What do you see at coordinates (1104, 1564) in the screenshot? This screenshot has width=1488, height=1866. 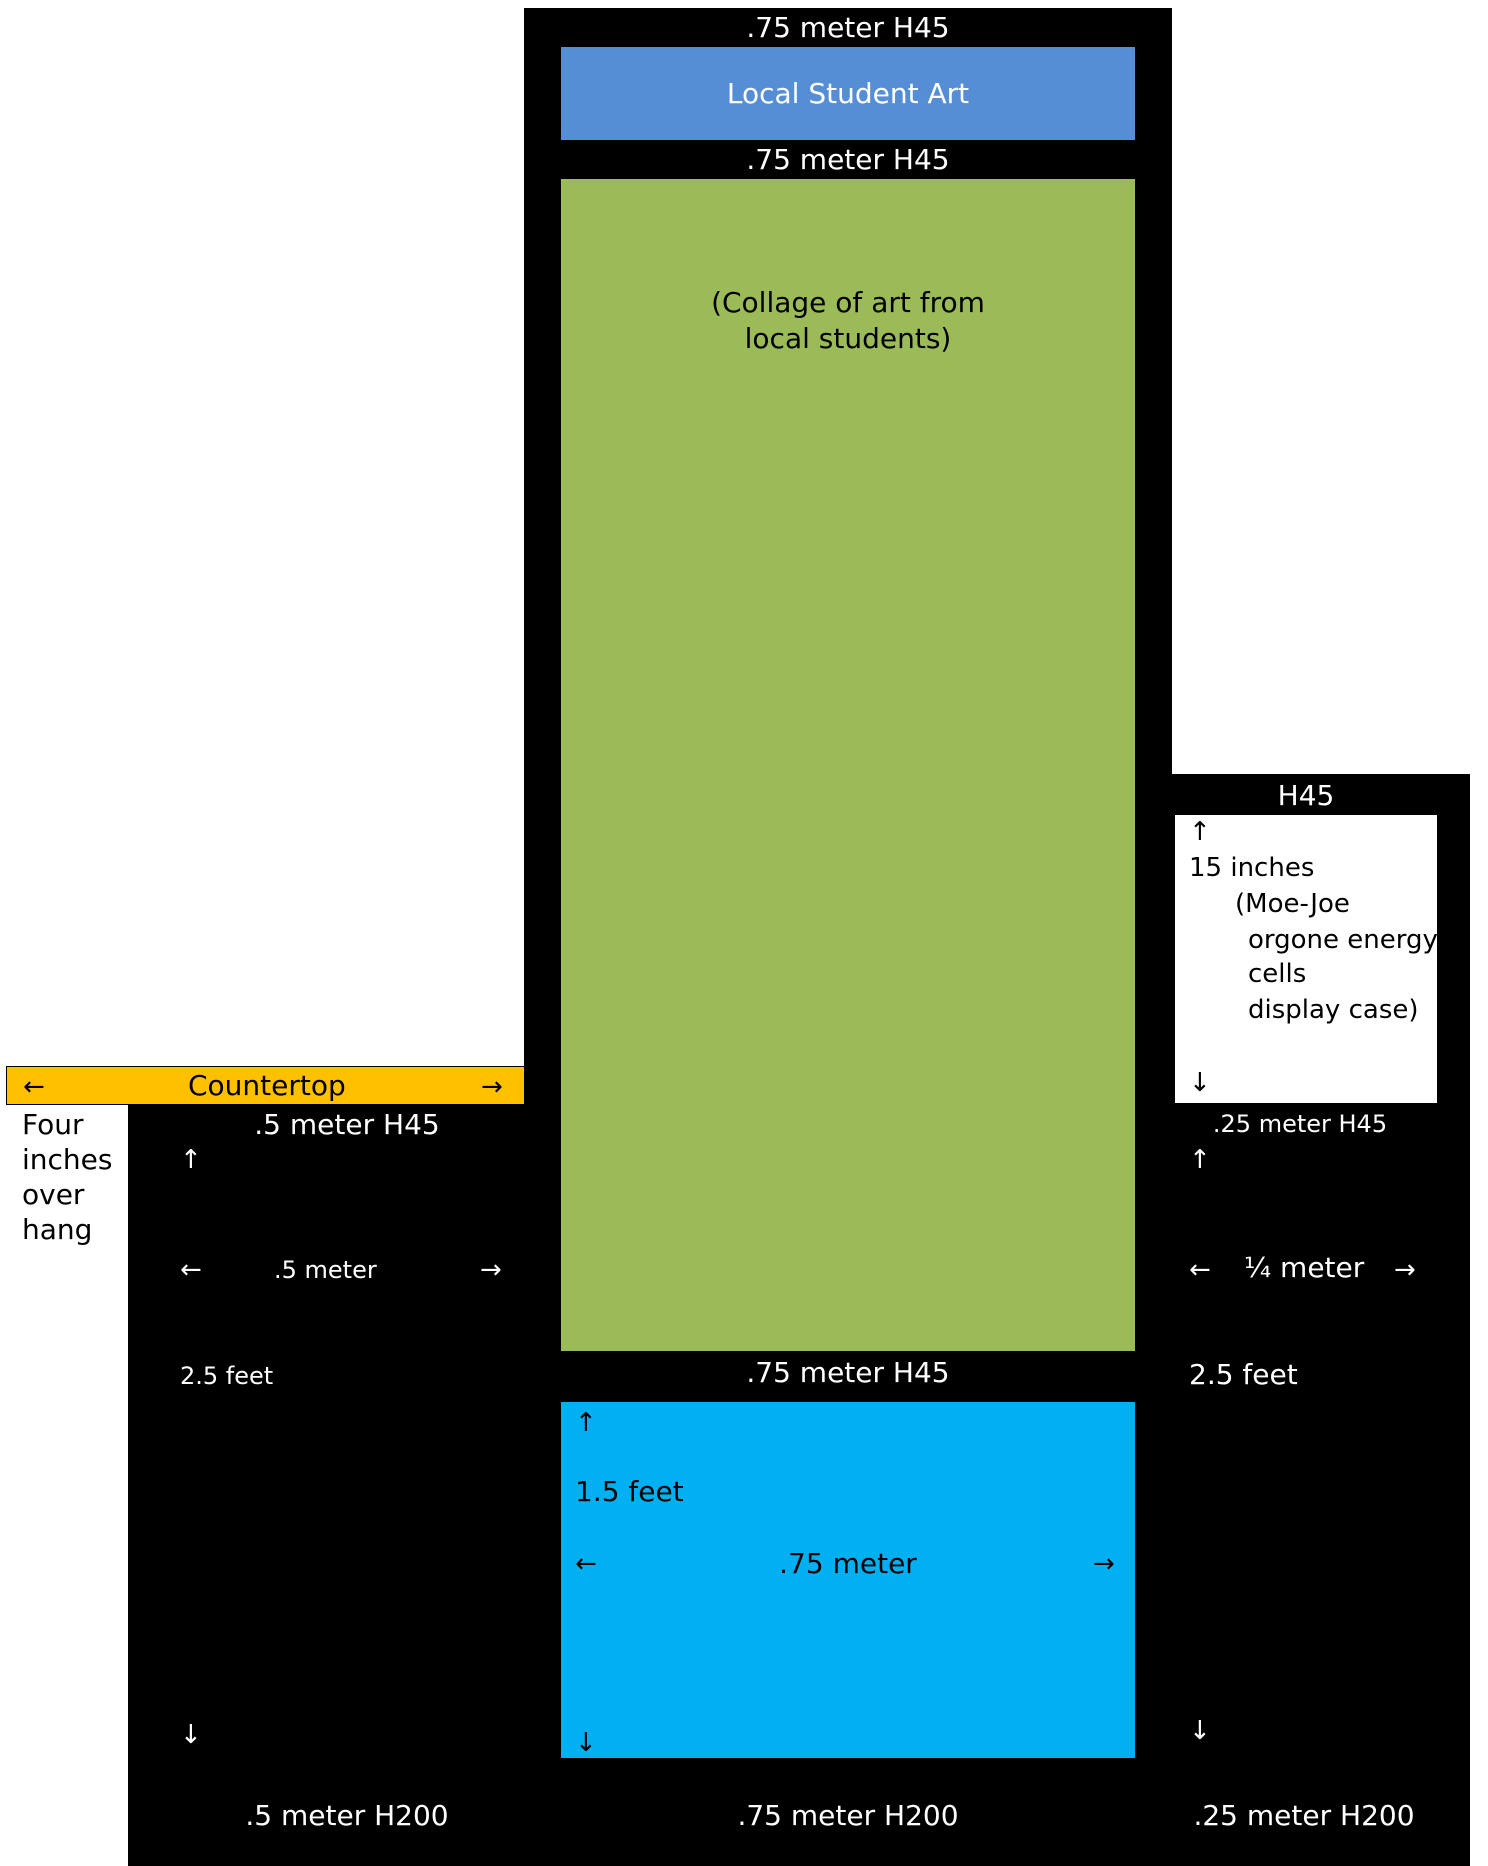 I see `lower-panel-right-arrow-icon: →` at bounding box center [1104, 1564].